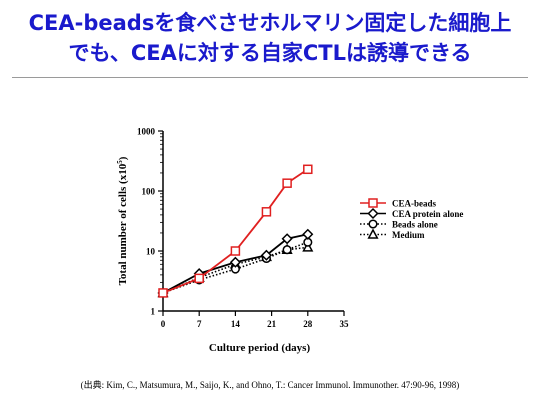  Describe the element at coordinates (146, 132) in the screenshot. I see `y-tick-label: 1000` at that location.